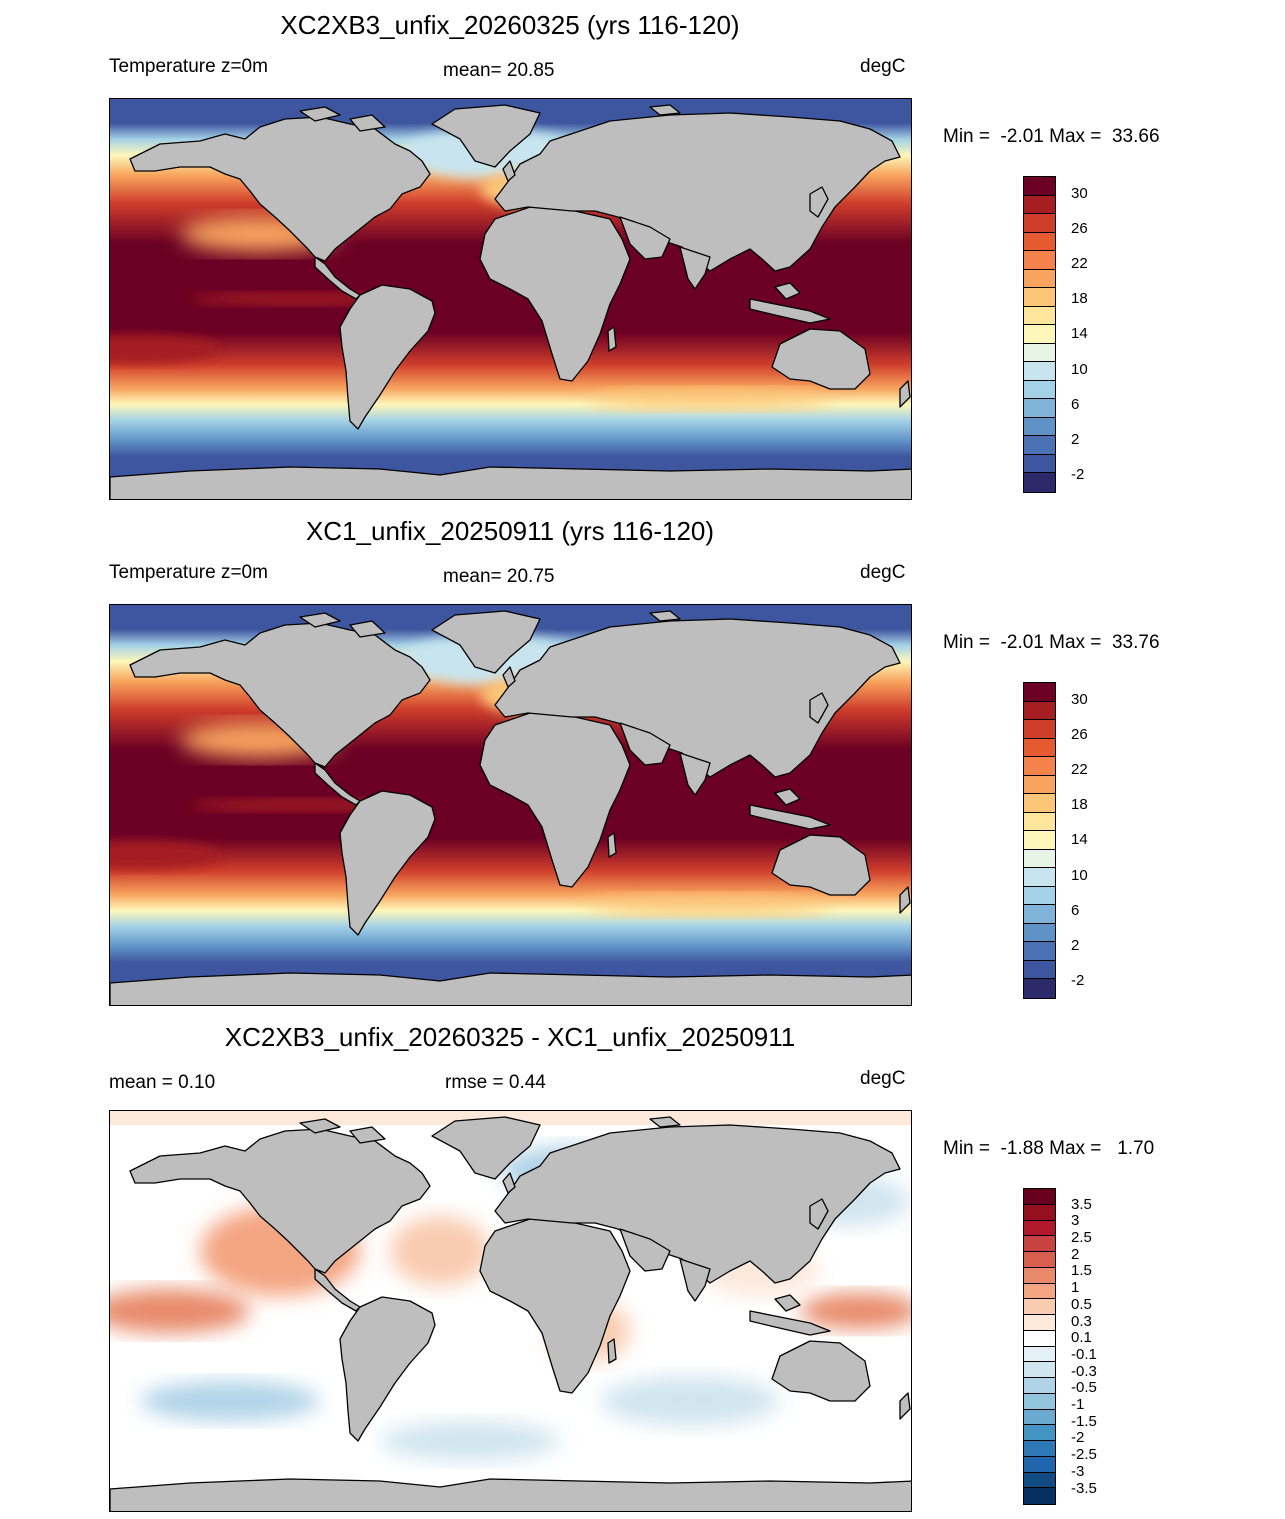 This screenshot has width=1285, height=1519. I want to click on colorbar-tick-label: -0.5, so click(1084, 1388).